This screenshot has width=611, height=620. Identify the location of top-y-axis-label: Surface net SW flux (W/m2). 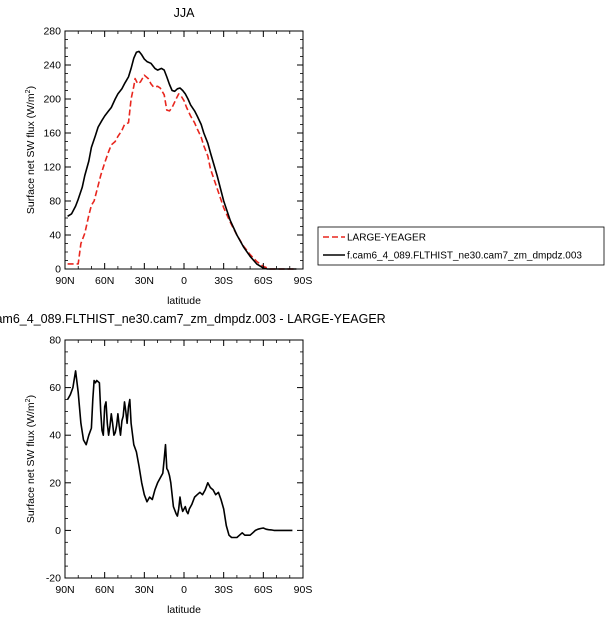
(31, 150).